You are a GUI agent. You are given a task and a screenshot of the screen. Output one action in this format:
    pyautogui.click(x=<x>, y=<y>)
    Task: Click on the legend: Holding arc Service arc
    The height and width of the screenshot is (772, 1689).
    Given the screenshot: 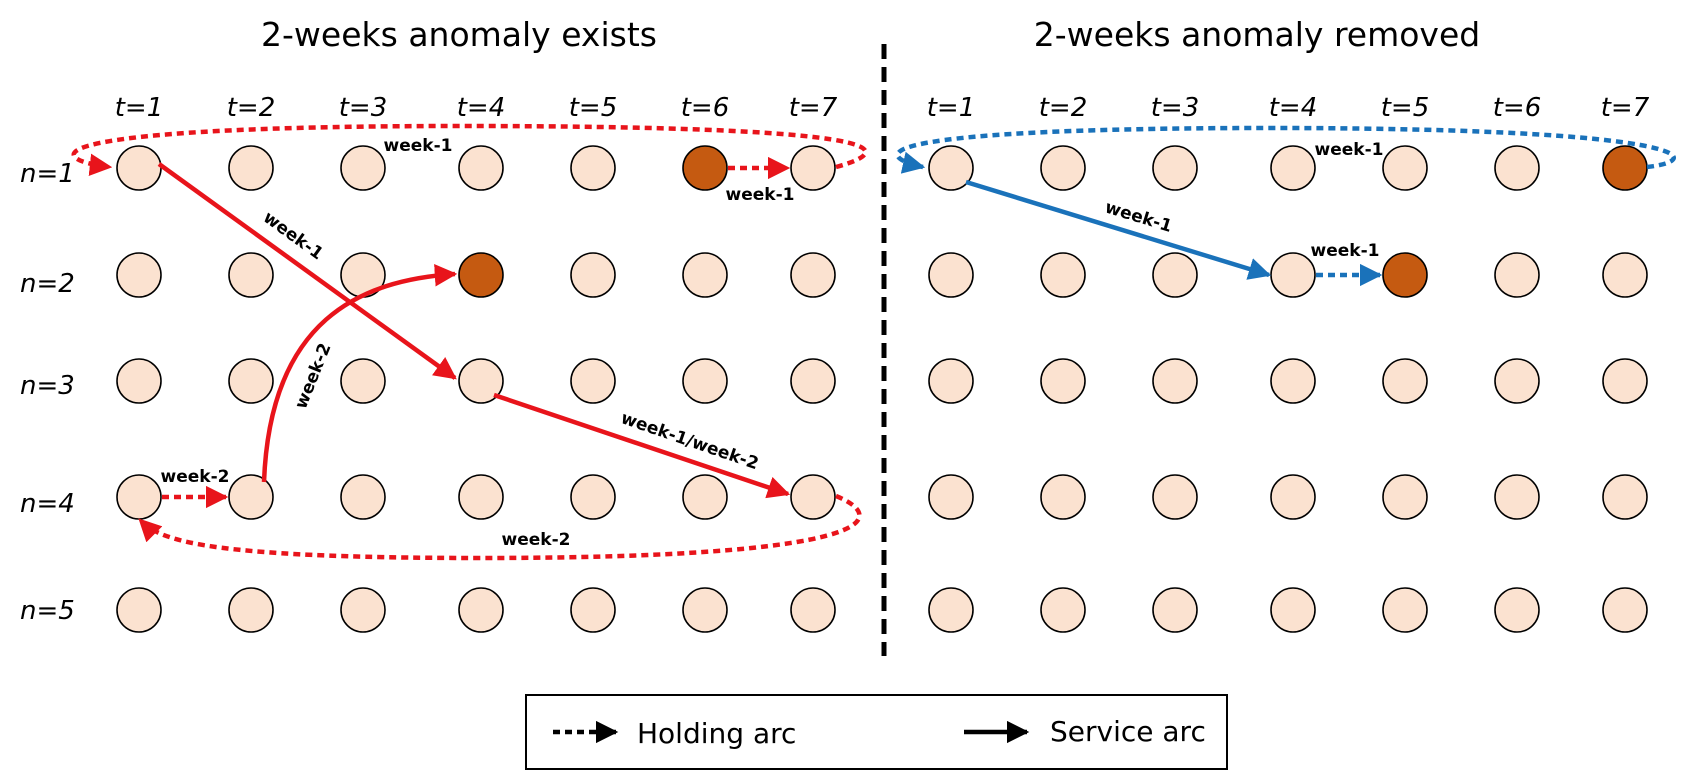 What is the action you would take?
    pyautogui.click(x=876, y=732)
    